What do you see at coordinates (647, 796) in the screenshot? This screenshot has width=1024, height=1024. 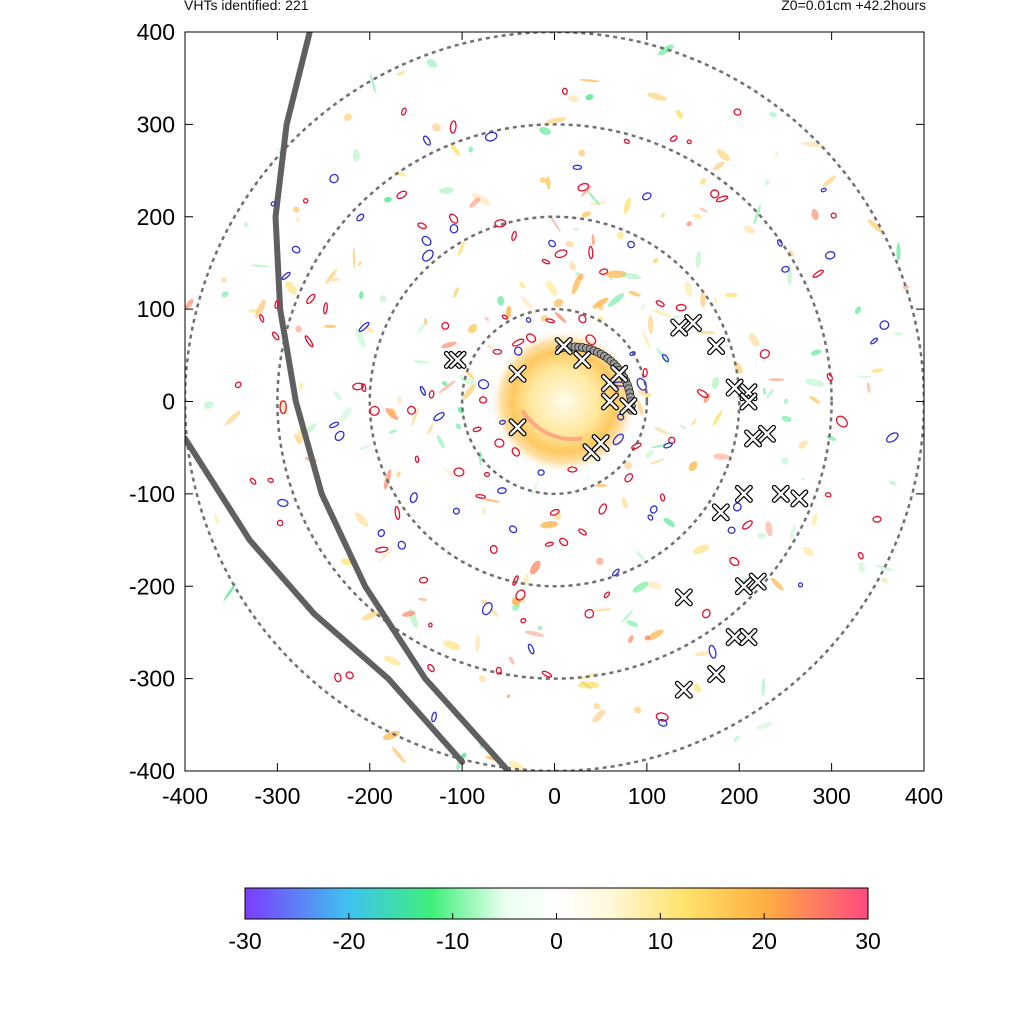 I see `x-tick-label: 100` at bounding box center [647, 796].